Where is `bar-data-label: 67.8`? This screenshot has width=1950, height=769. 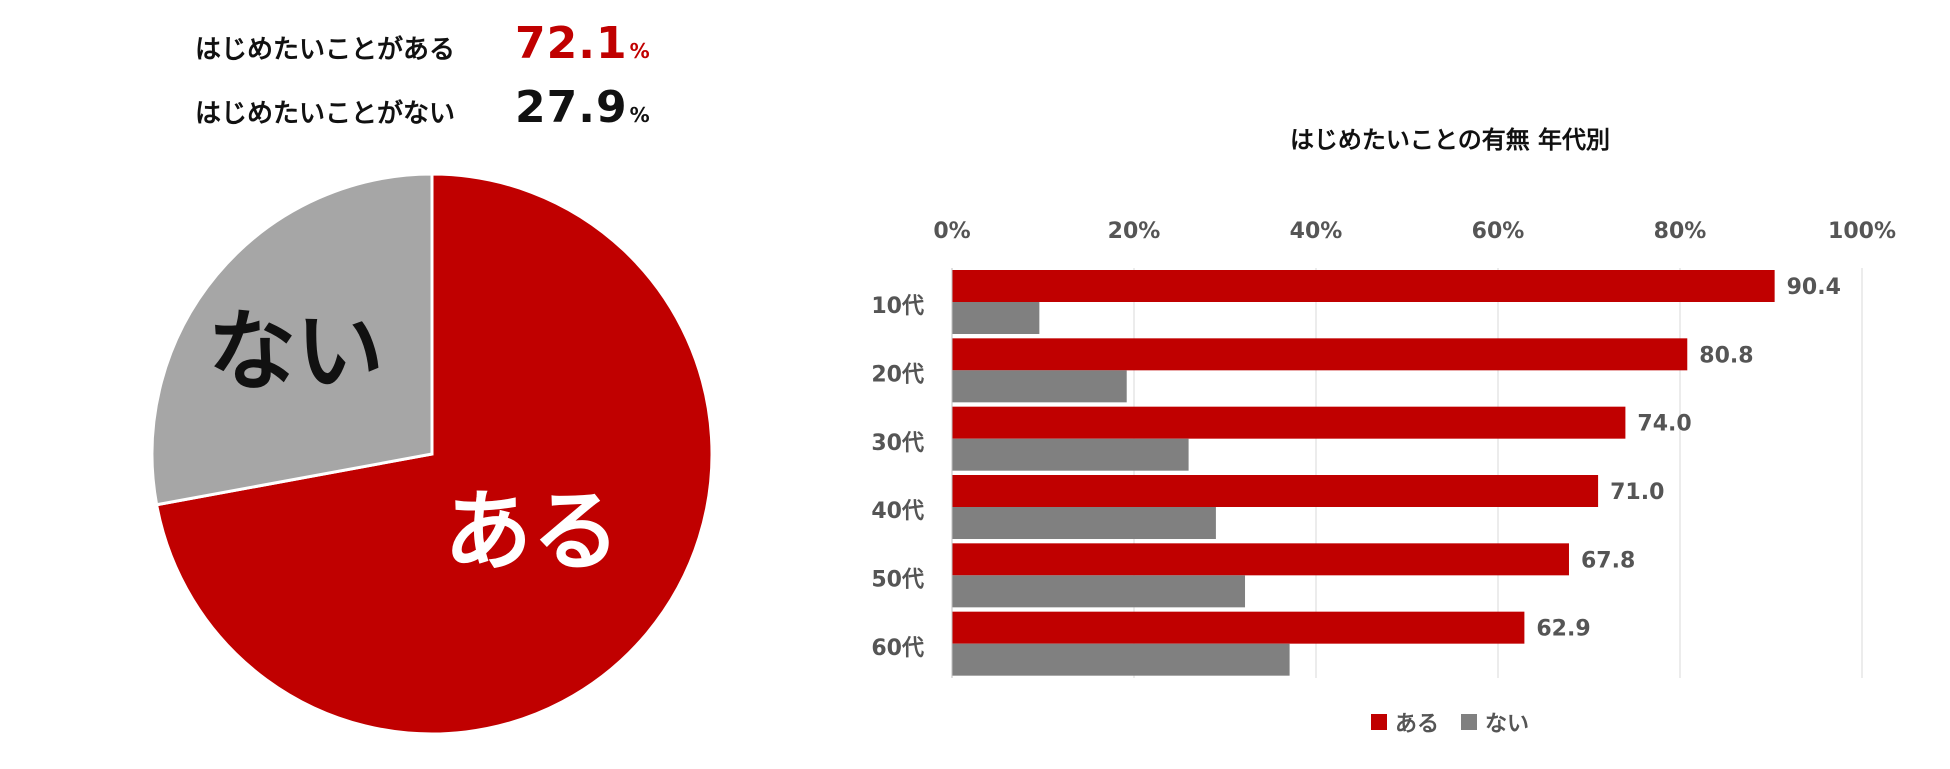 bar-data-label: 67.8 is located at coordinates (1608, 560).